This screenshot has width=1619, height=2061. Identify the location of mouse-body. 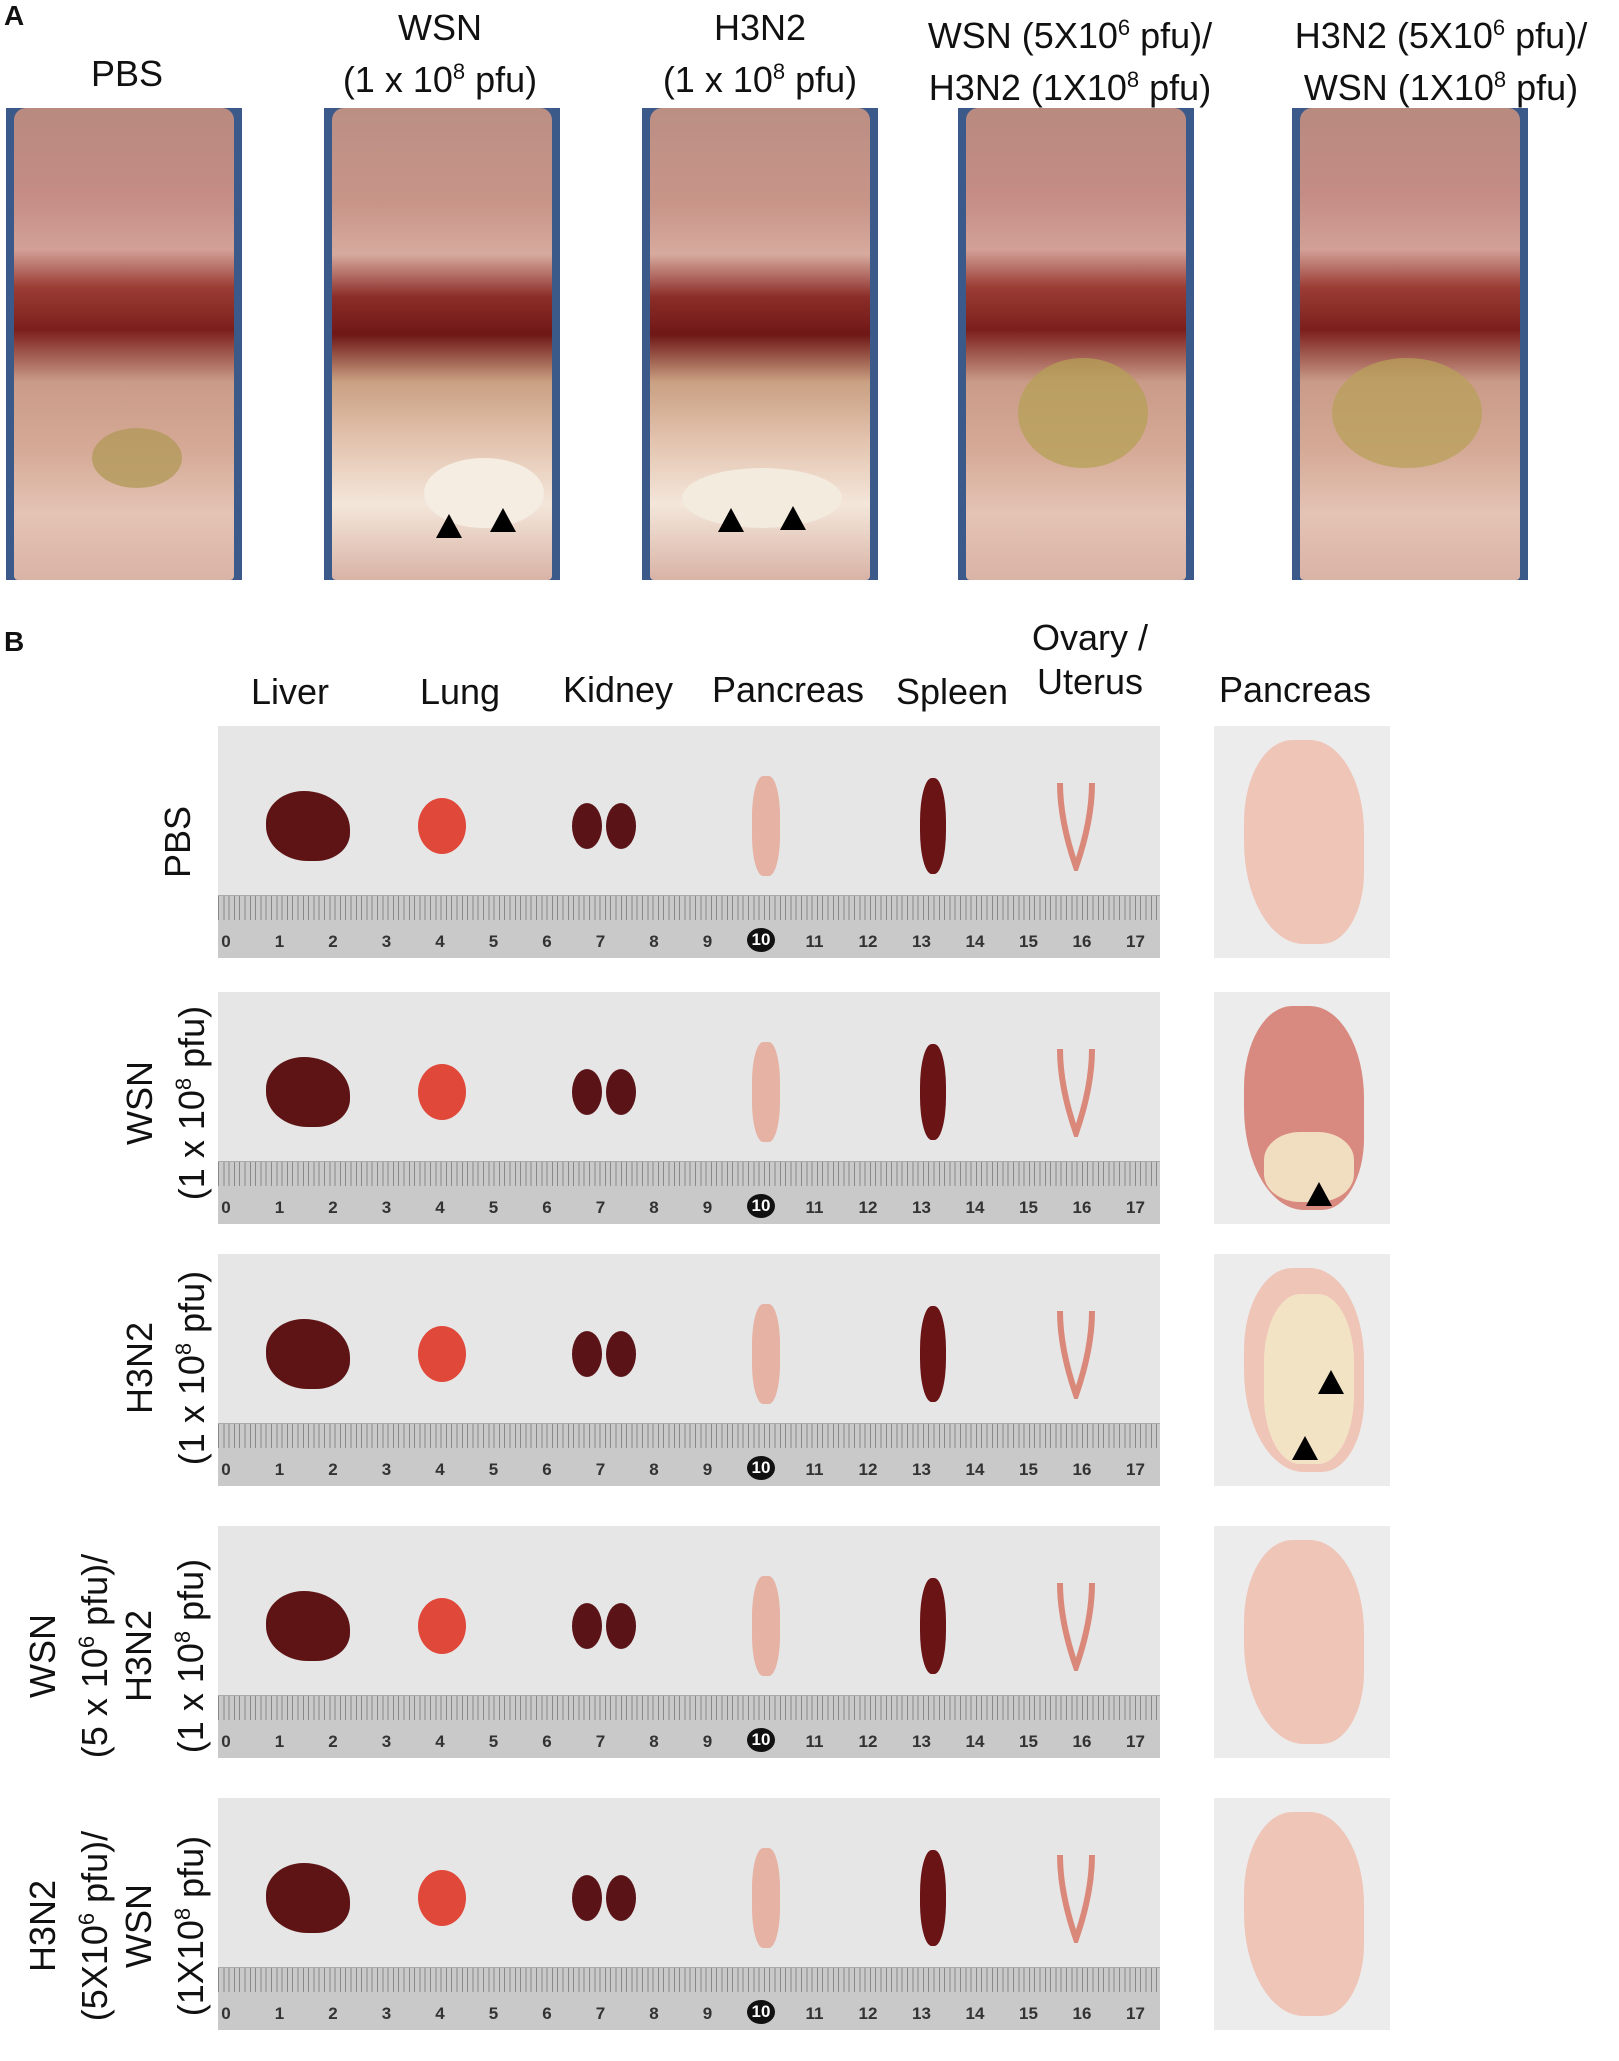
(1410, 344).